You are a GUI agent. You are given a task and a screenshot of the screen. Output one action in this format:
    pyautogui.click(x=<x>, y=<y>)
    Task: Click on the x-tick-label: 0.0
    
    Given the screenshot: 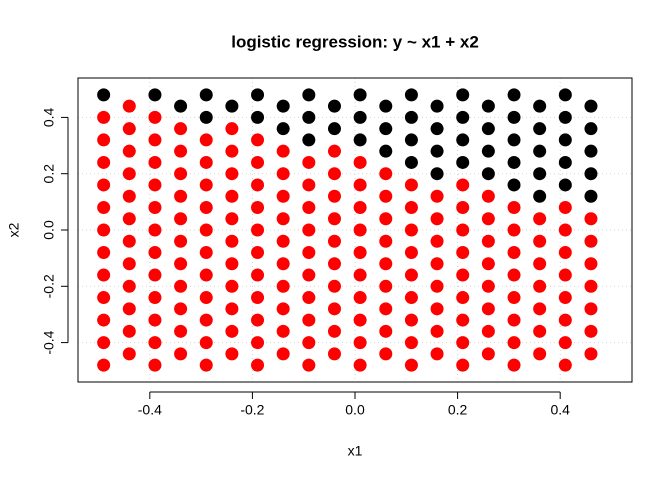 What is the action you would take?
    pyautogui.click(x=355, y=410)
    